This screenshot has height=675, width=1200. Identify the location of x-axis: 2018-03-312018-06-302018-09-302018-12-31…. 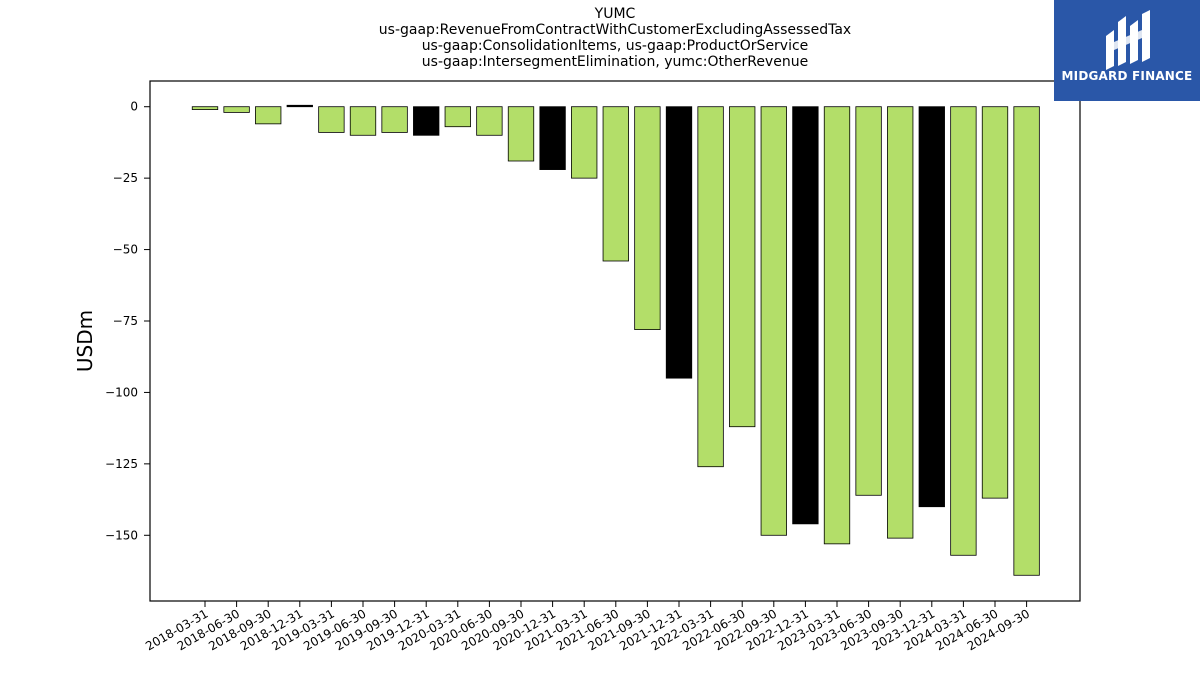
(587, 627).